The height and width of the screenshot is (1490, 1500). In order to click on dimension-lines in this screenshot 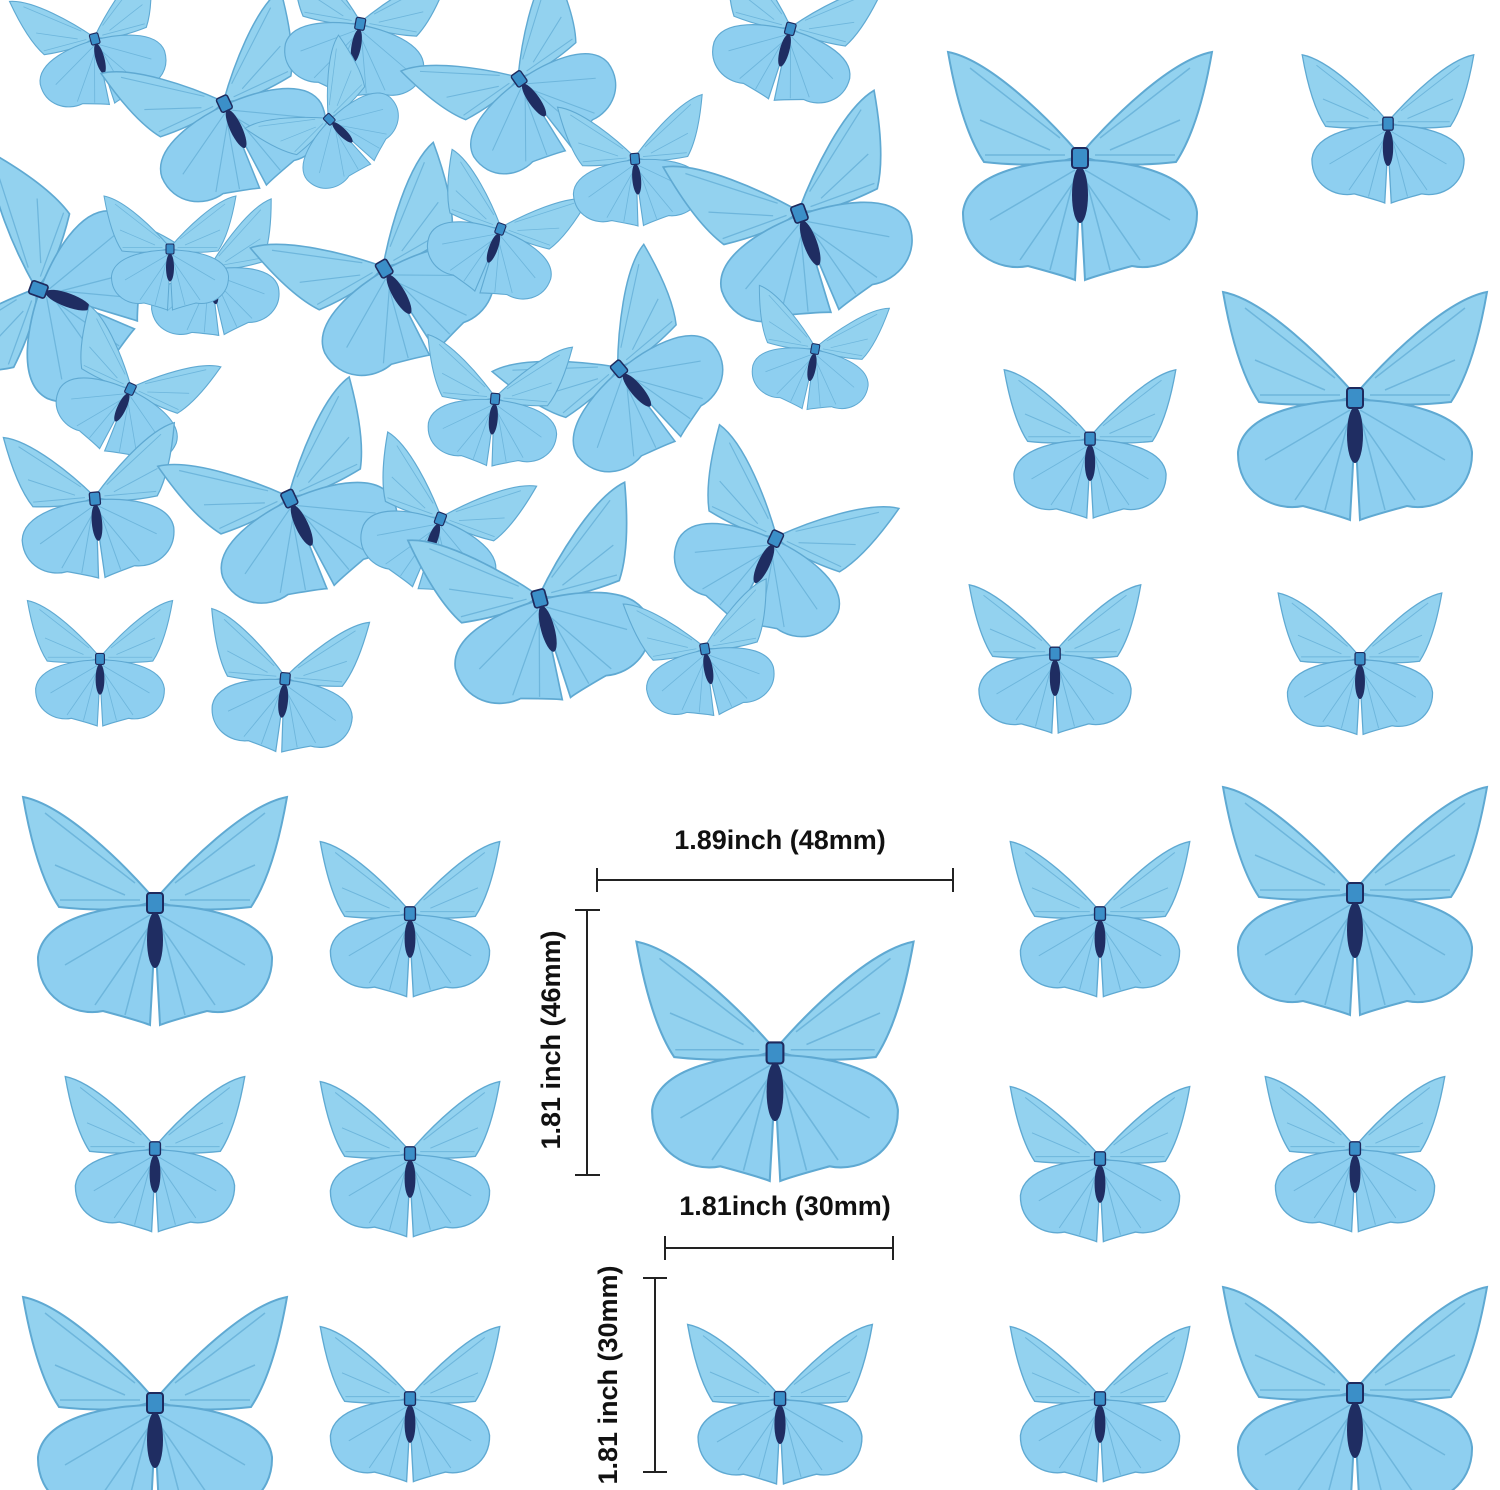, I will do `click(764, 1170)`.